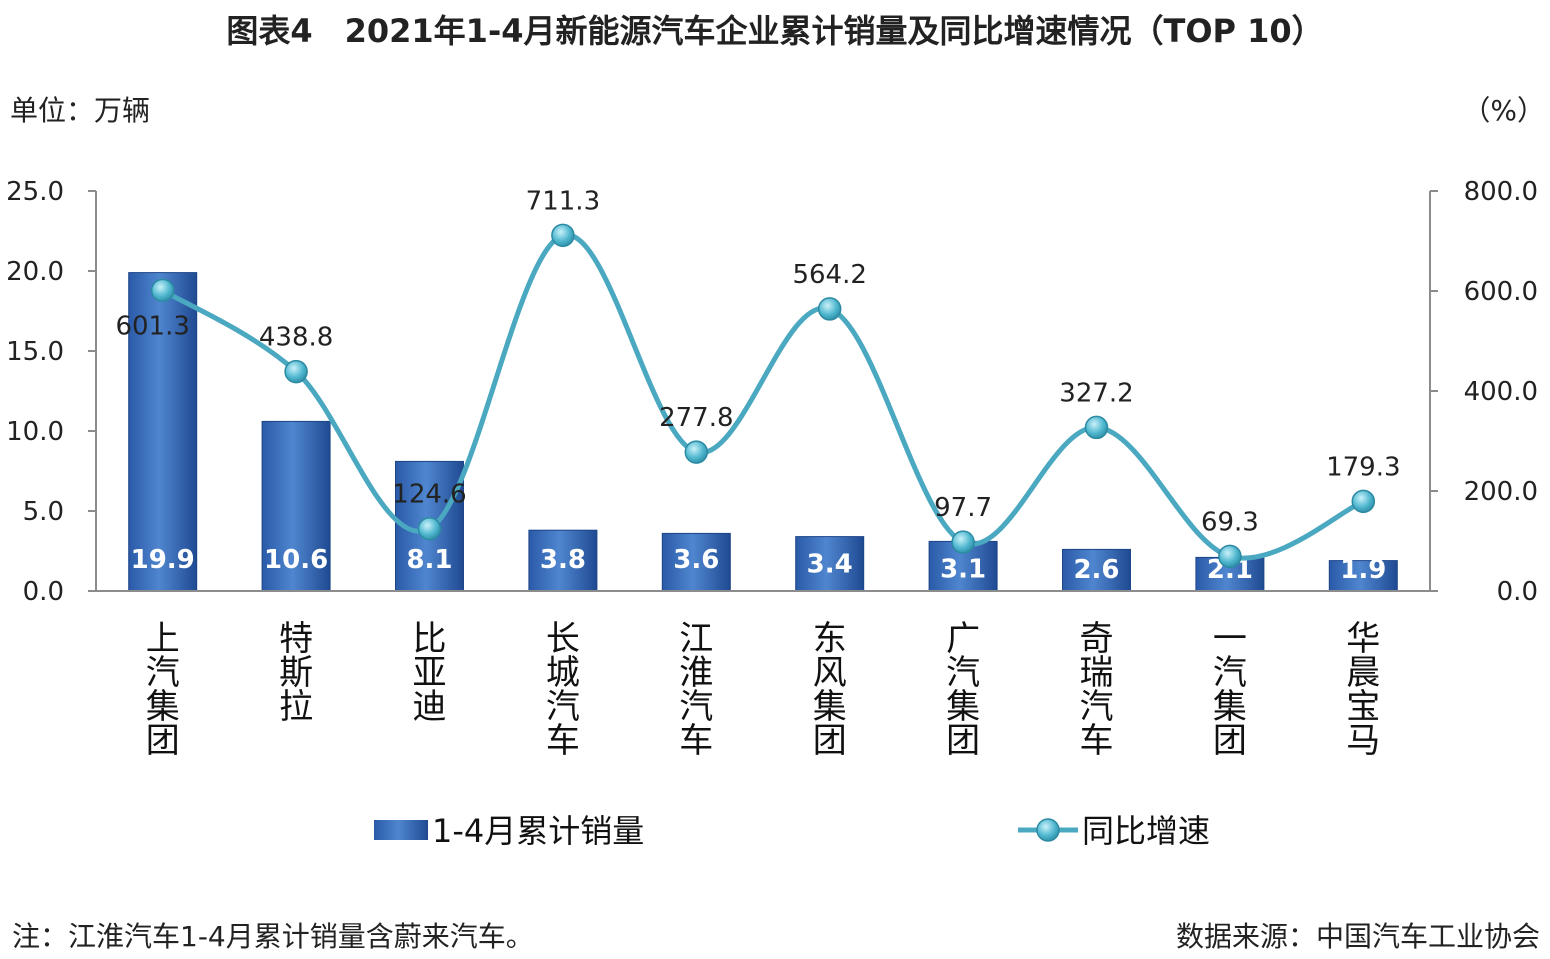  I want to click on left-axis-unit: 单位：万辆, so click(80, 110).